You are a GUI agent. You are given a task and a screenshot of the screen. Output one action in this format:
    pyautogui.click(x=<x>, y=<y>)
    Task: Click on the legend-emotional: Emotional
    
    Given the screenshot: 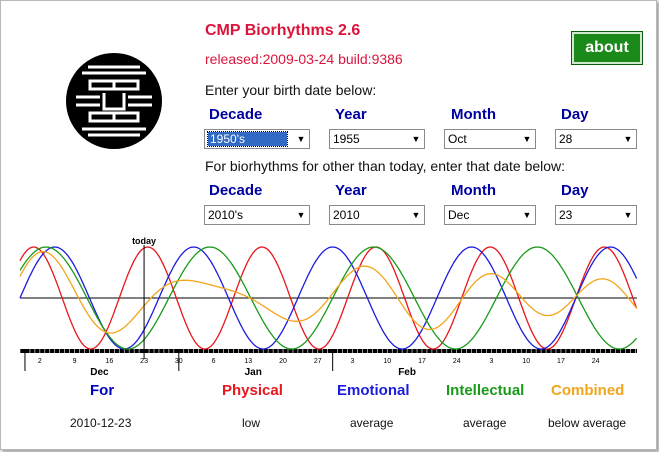 What is the action you would take?
    pyautogui.click(x=373, y=390)
    